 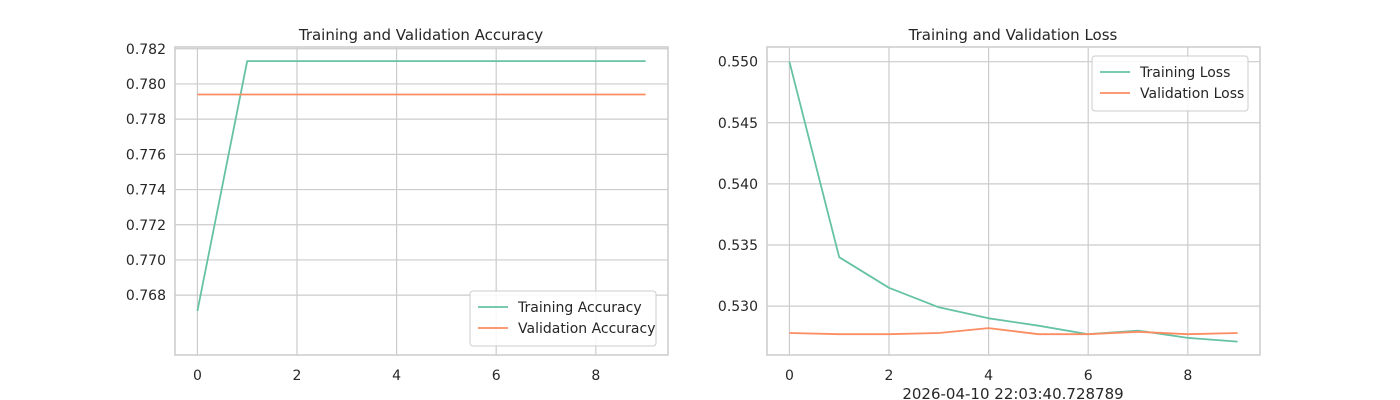 What do you see at coordinates (563, 318) in the screenshot?
I see `accuracy-legend-box` at bounding box center [563, 318].